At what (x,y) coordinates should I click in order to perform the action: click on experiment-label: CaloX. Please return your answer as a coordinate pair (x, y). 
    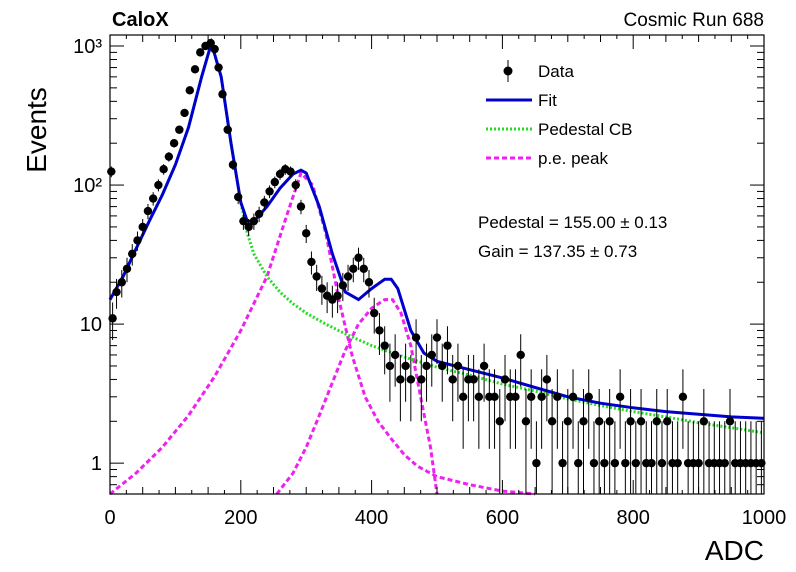
    Looking at the image, I should click on (140, 20).